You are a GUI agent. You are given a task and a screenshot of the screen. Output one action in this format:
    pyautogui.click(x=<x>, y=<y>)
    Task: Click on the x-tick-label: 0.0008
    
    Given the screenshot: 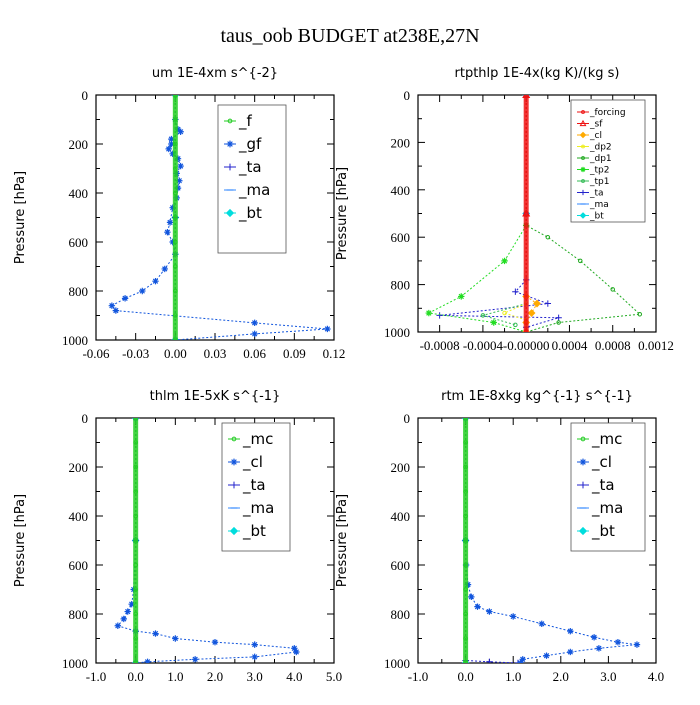 What is the action you would take?
    pyautogui.click(x=613, y=345)
    